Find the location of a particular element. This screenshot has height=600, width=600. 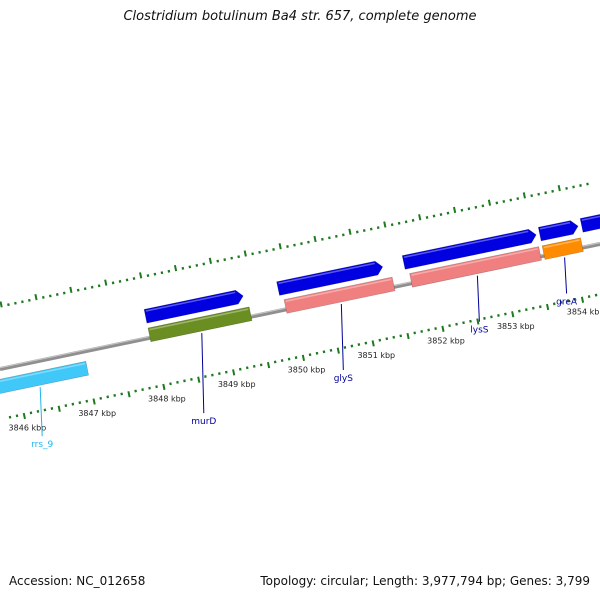

murD-feature is located at coordinates (200, 324).